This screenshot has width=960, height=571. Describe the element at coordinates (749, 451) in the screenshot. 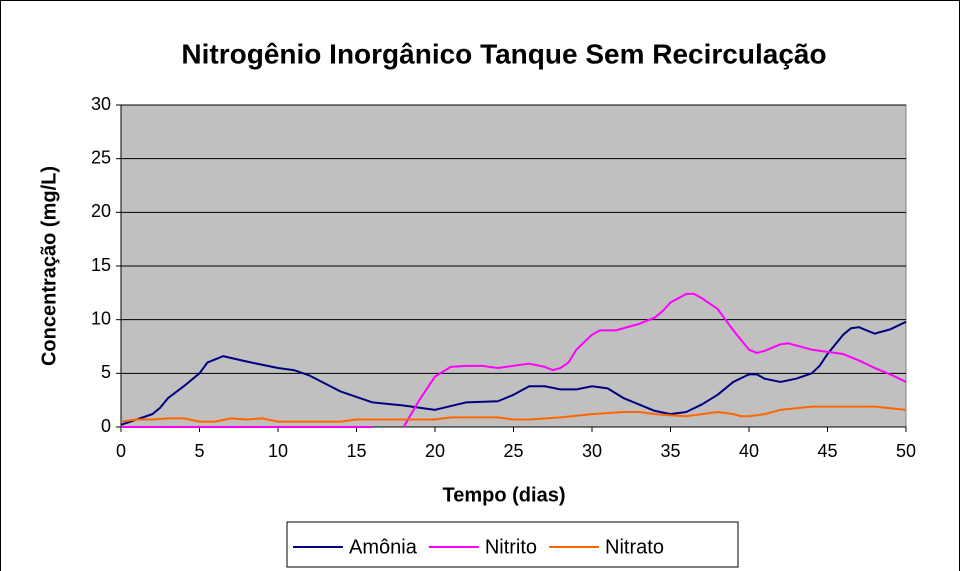

I see `x-tick-label: 40` at that location.